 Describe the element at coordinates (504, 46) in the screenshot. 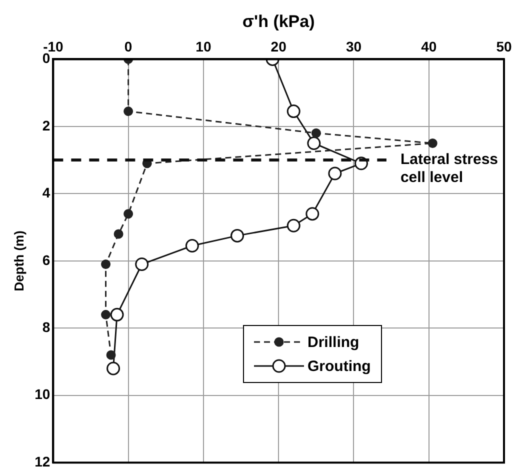

I see `x-tick-label: 50` at that location.